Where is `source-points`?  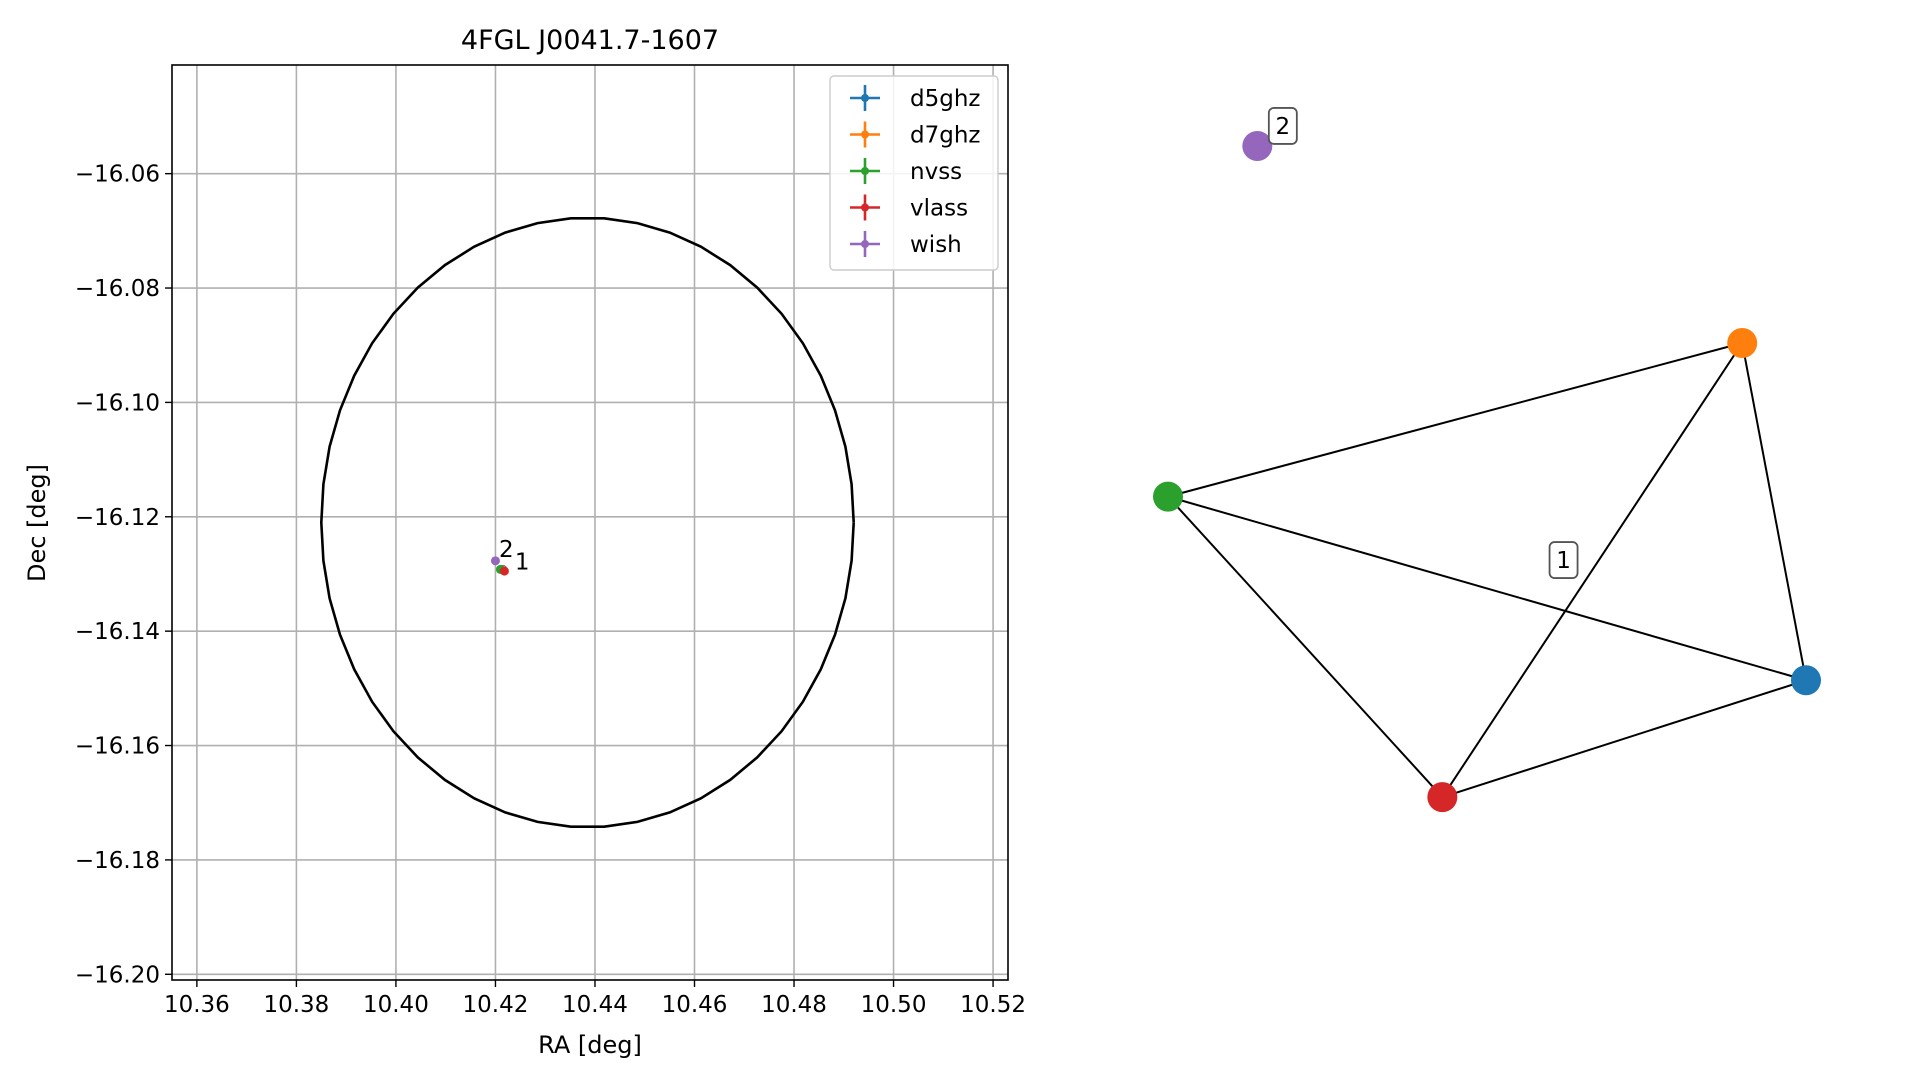 source-points is located at coordinates (499, 566).